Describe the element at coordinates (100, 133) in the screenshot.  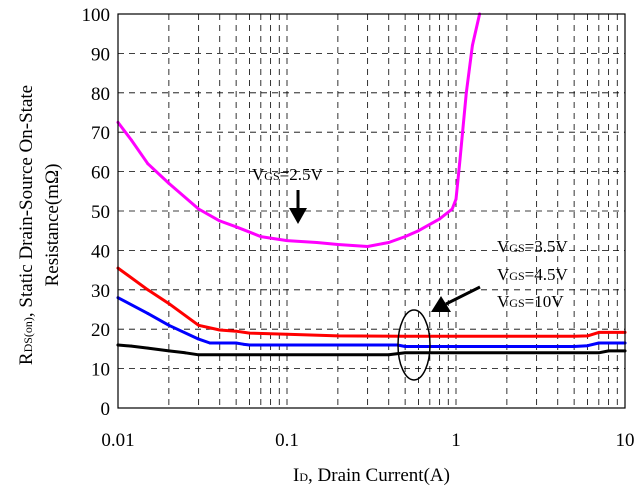
I see `y-tick-label: 70` at that location.